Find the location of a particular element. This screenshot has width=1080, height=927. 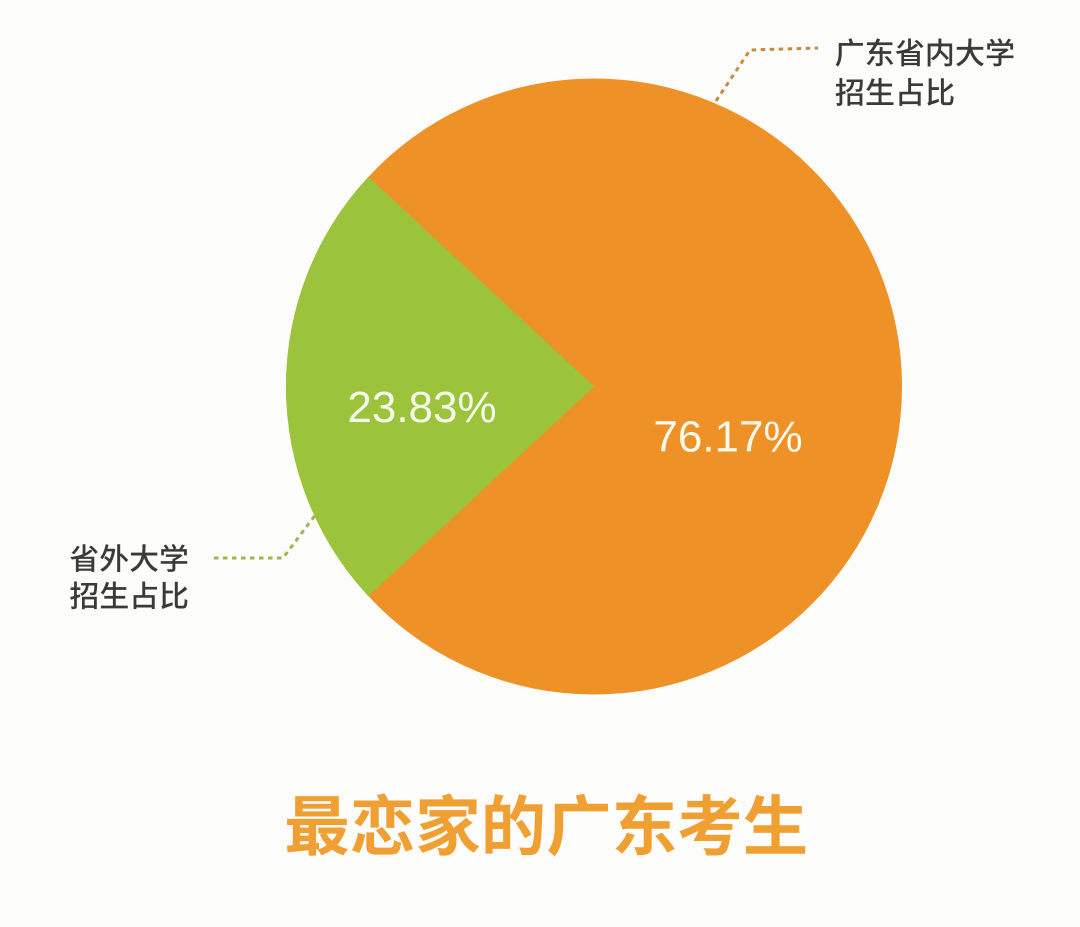

svg-text: 23.83% is located at coordinates (421, 407).